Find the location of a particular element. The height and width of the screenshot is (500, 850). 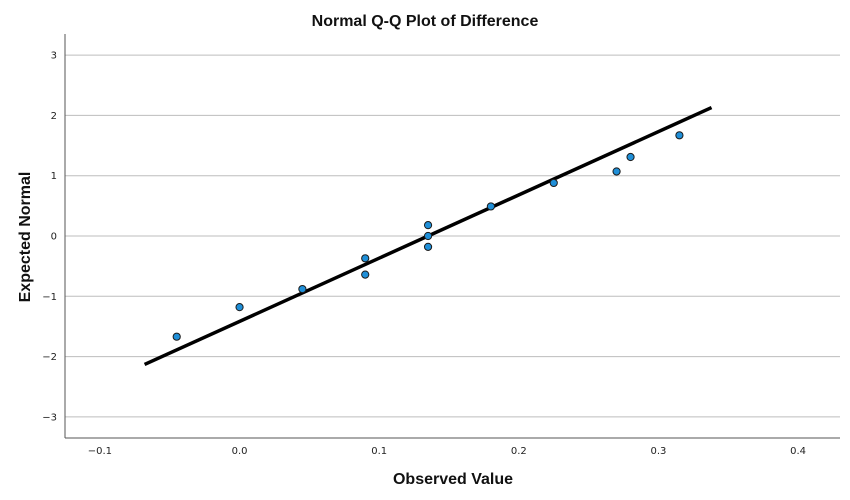

x-tick-label: 0.0 is located at coordinates (240, 451).